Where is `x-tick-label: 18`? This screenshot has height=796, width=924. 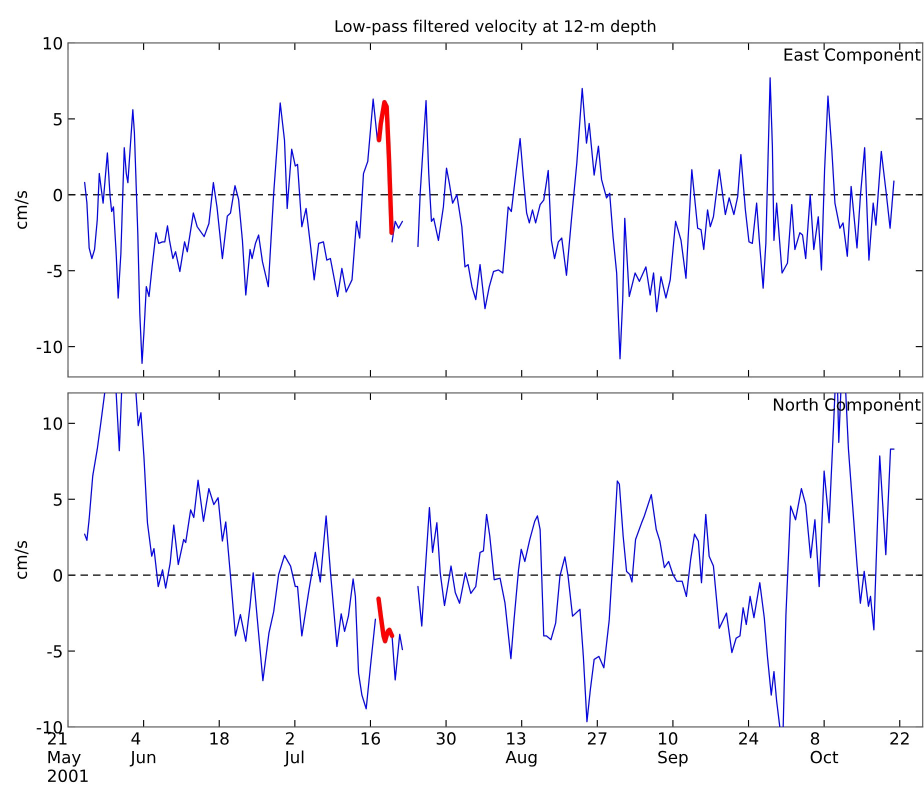 x-tick-label: 18 is located at coordinates (219, 738).